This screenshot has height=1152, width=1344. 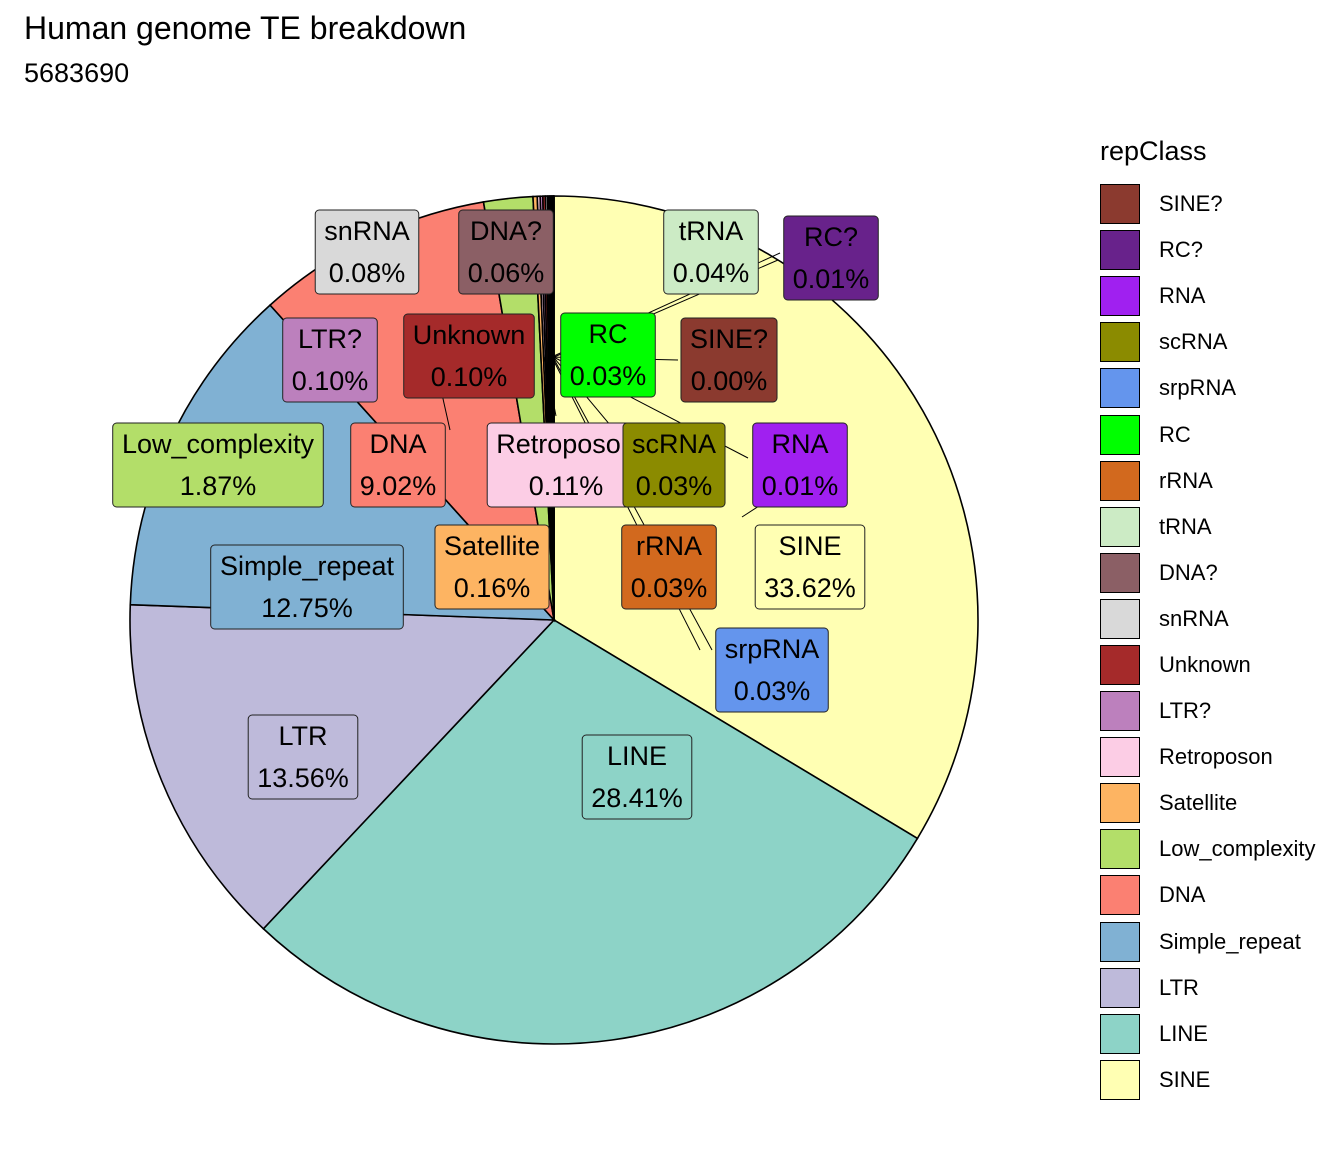 I want to click on legend-label: RC, so click(x=1175, y=434).